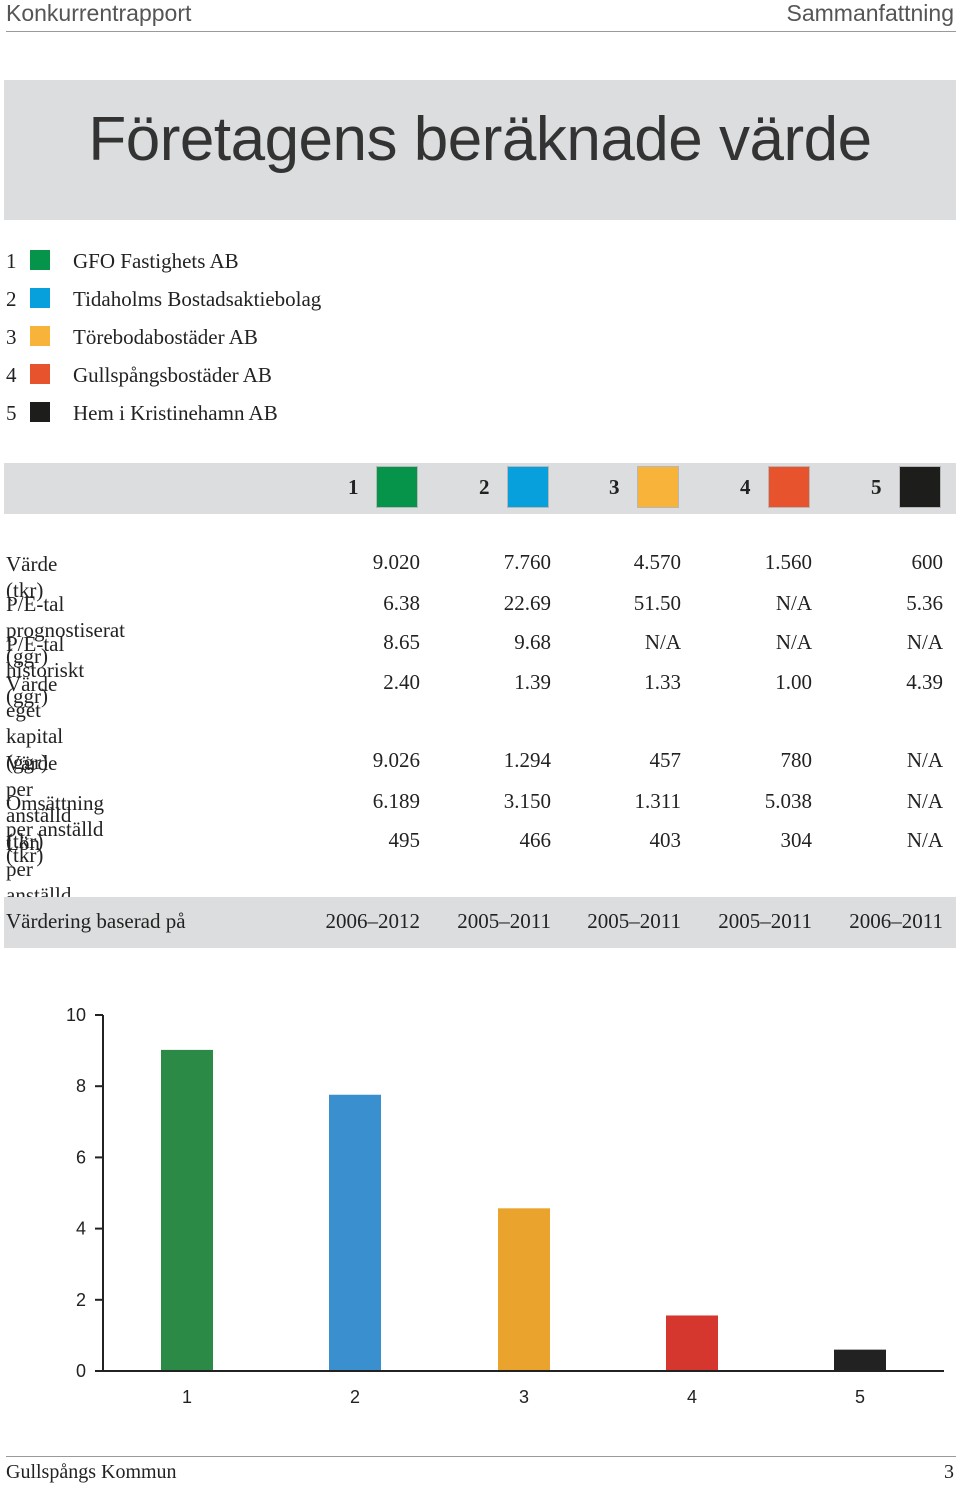 This screenshot has width=960, height=1487. Describe the element at coordinates (175, 413) in the screenshot. I see `legend-company-name: Hem i Kristinehamn AB` at that location.